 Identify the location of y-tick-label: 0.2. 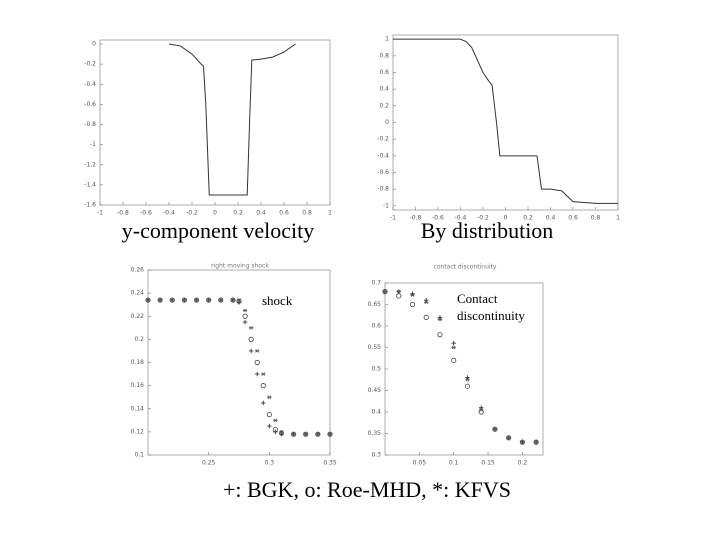
(384, 105).